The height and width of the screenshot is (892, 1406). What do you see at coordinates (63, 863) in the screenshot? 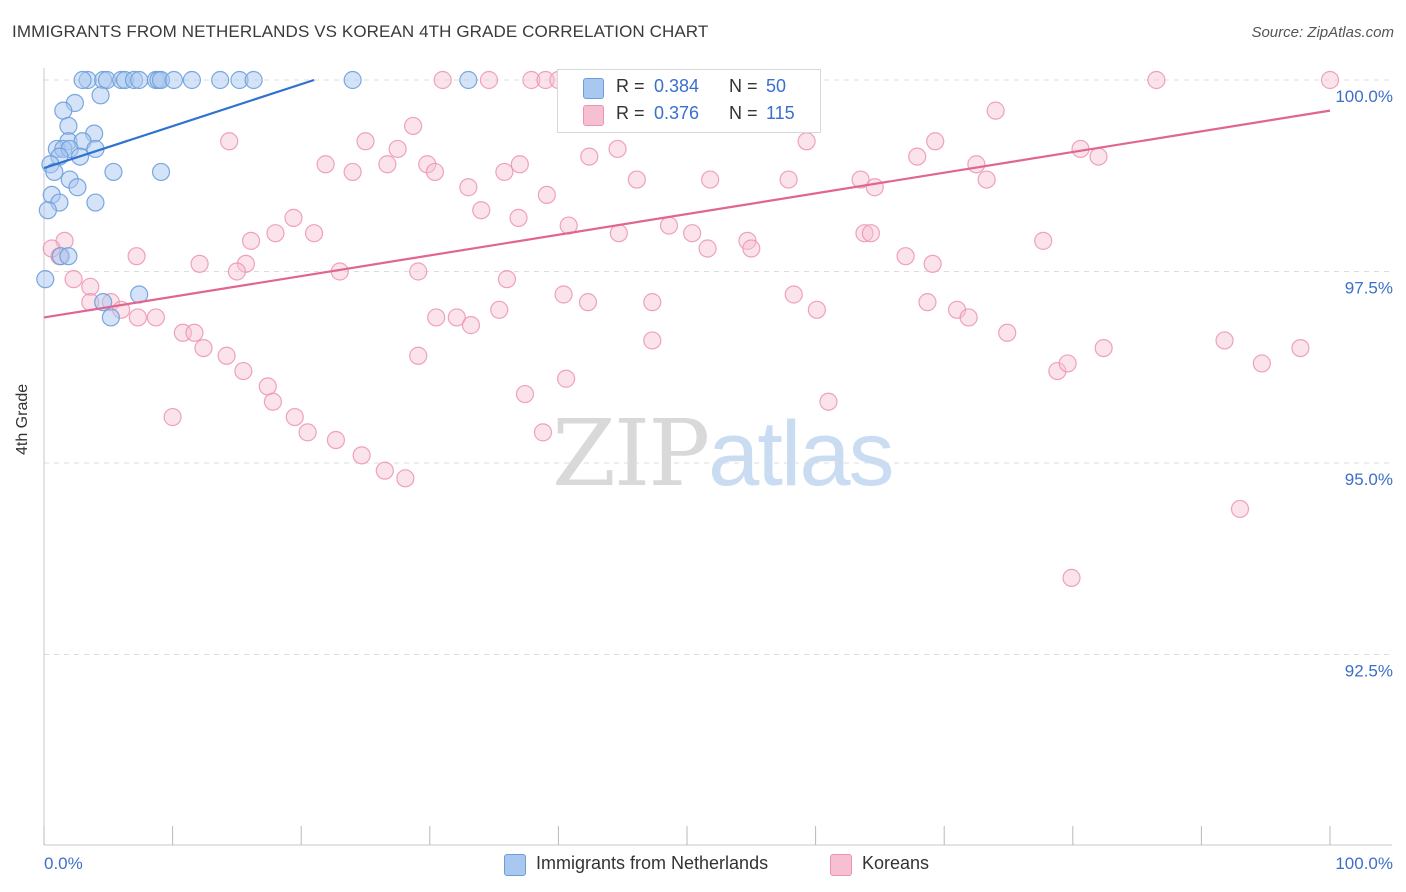
I see `x-tick-label: 0.0%` at bounding box center [63, 863].